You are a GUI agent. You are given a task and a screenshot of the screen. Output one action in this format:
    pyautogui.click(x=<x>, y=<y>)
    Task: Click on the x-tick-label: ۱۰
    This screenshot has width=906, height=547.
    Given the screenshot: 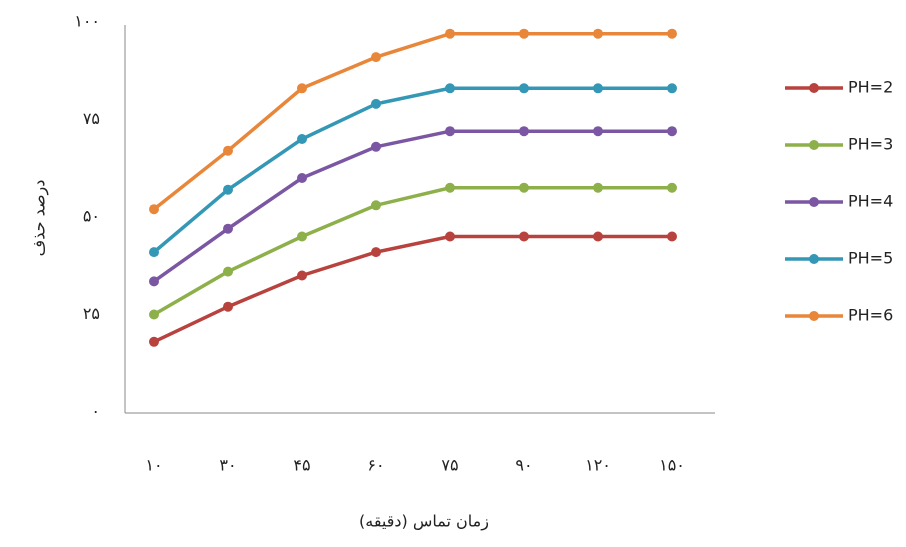 What is the action you would take?
    pyautogui.click(x=153, y=465)
    